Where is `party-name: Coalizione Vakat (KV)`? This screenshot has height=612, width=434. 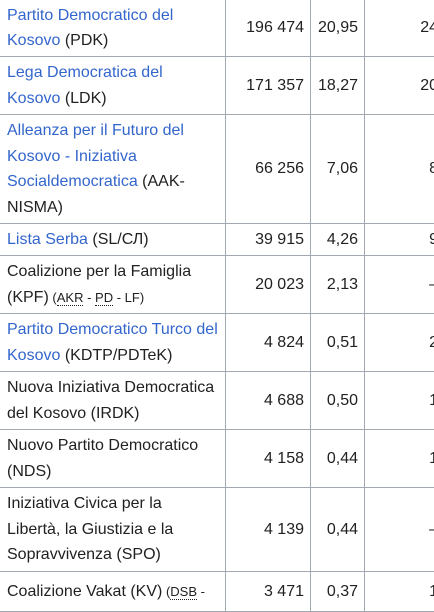
party-name: Coalizione Vakat (KV) is located at coordinates (84, 591).